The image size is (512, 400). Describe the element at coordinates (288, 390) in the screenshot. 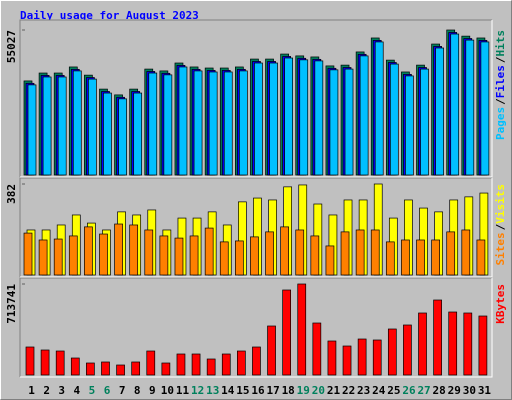

I see `x-tick-label: 18` at that location.